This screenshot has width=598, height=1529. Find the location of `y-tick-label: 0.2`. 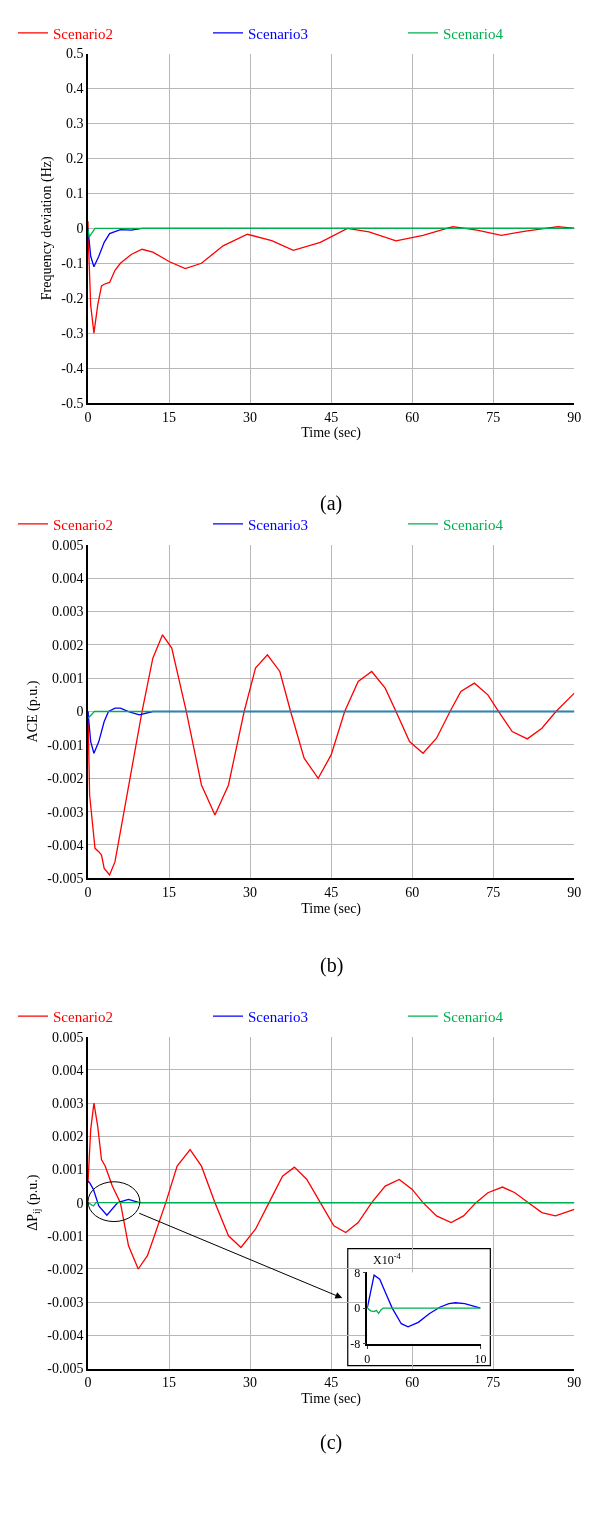

y-tick-label: 0.2 is located at coordinates (74, 159).